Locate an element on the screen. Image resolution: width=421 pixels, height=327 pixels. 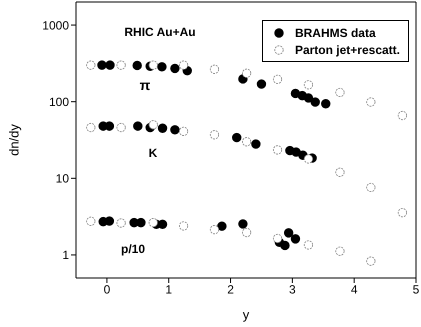
x-axis-title: y is located at coordinates (246, 314).